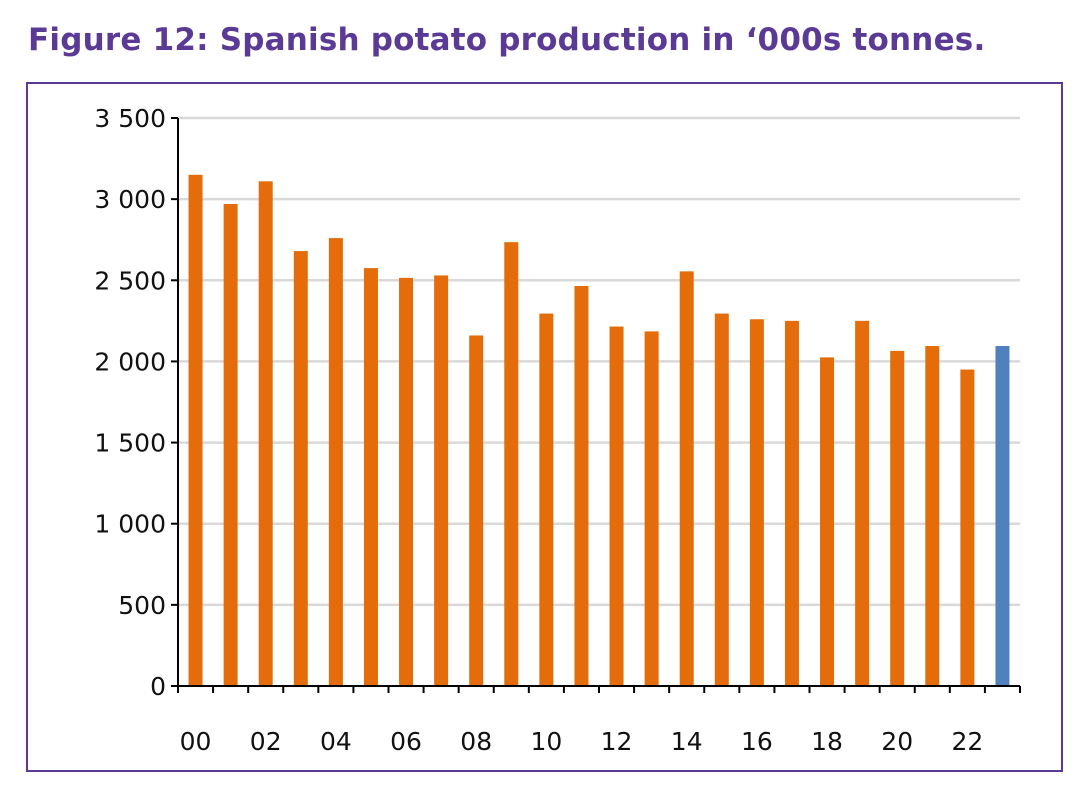 This screenshot has width=1091, height=807. Describe the element at coordinates (130, 199) in the screenshot. I see `y-tick-label: 3 000` at that location.